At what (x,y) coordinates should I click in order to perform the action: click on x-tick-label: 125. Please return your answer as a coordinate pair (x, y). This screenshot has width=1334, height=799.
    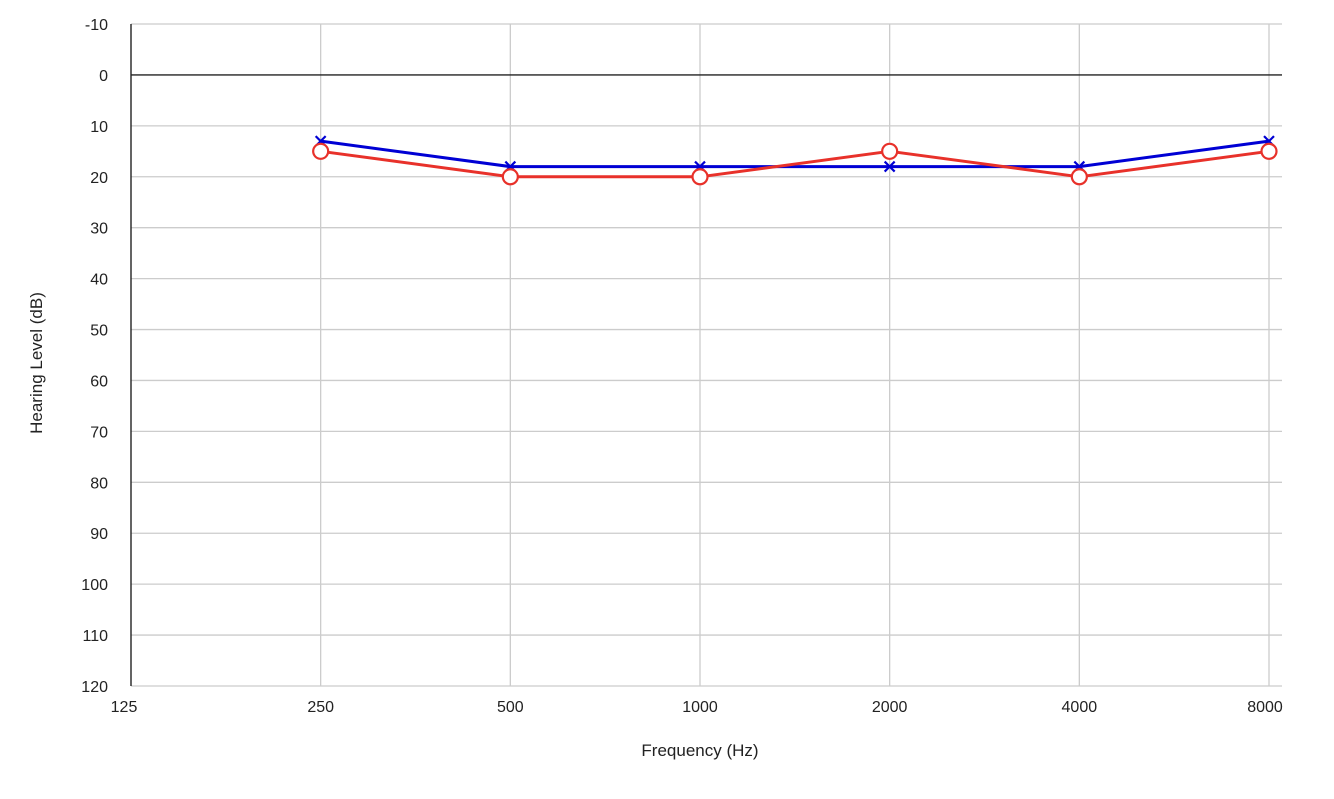
    Looking at the image, I should click on (124, 707).